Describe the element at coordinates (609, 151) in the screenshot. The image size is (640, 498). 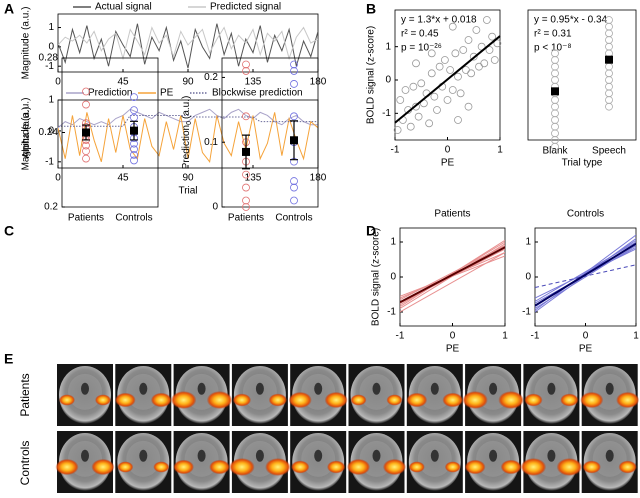
I see `category-label: Speech` at that location.